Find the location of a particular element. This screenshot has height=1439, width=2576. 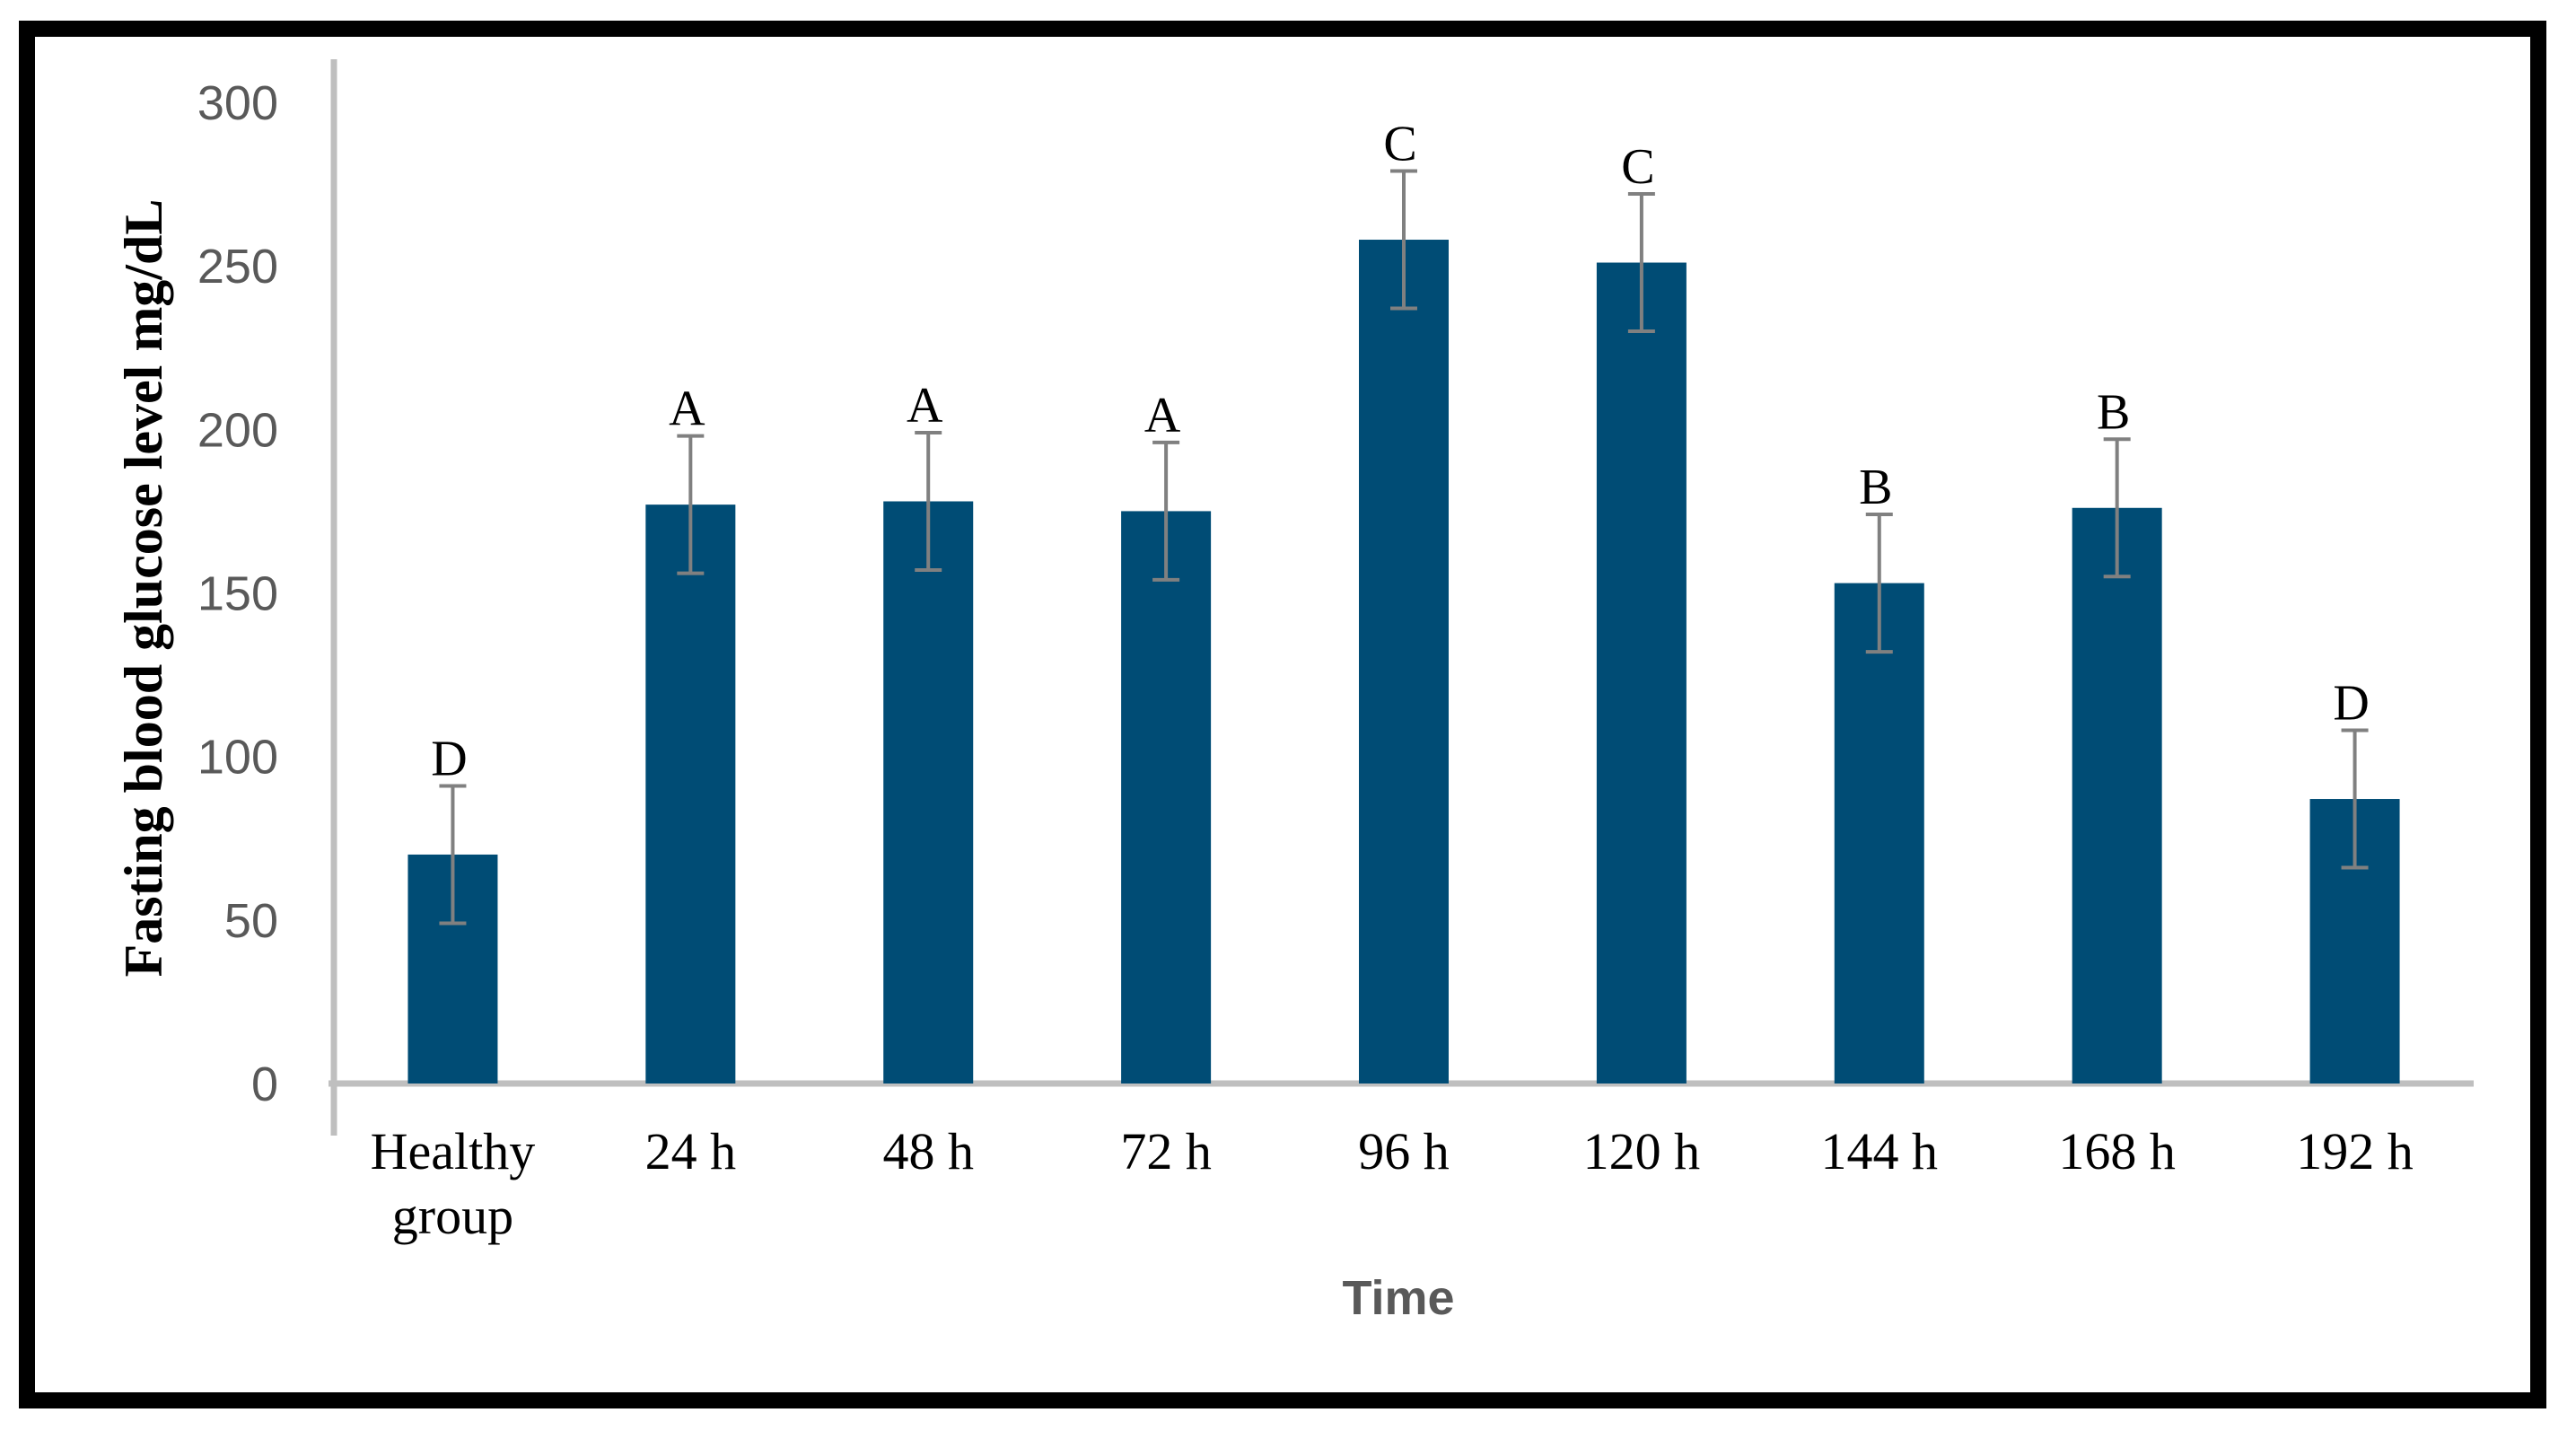

y-tick-label: 200 is located at coordinates (237, 430).